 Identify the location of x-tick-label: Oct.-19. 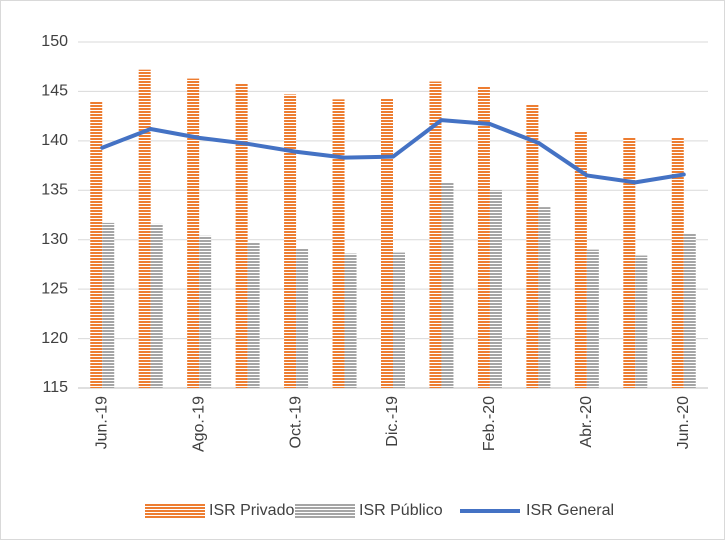
(295, 422).